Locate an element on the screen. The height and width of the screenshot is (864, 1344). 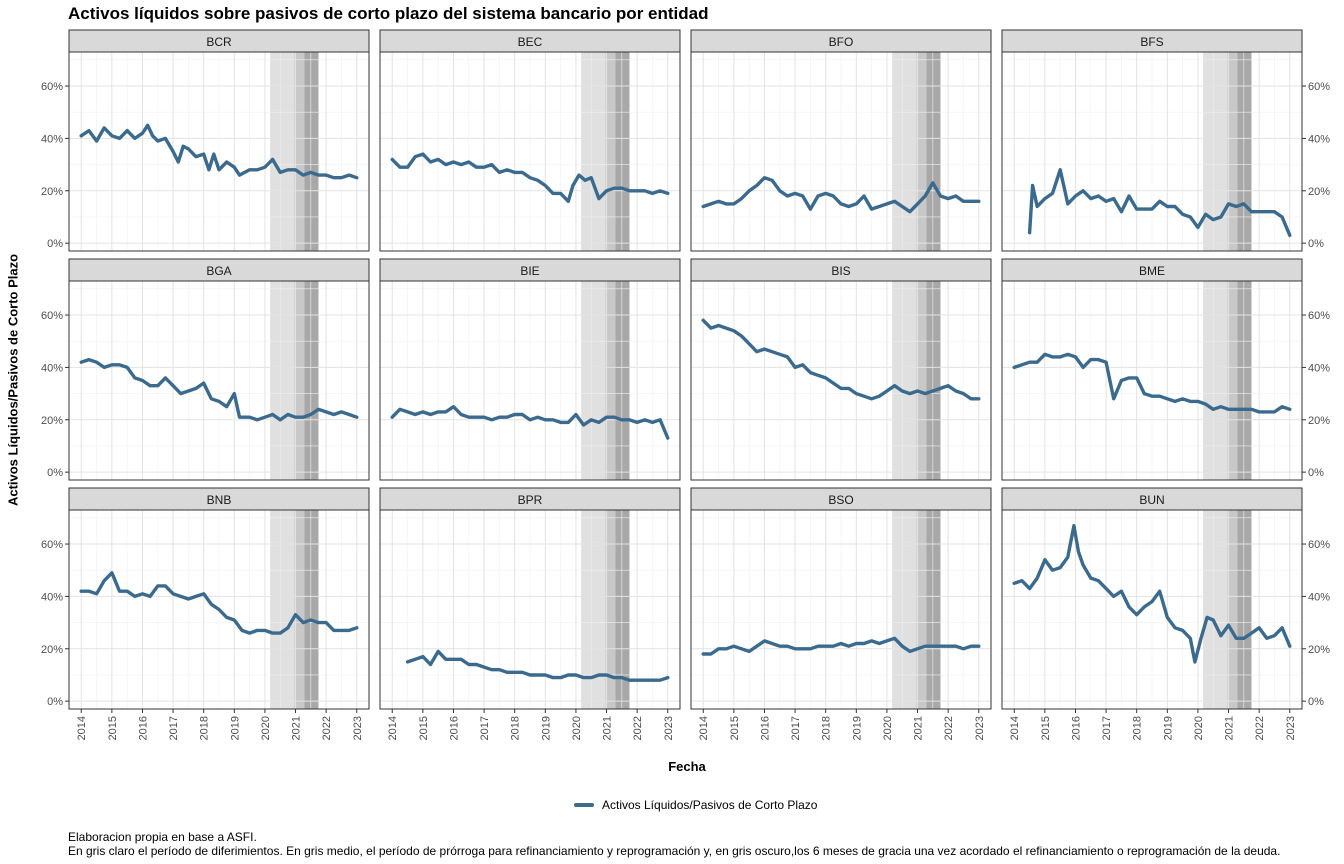
panel-bfo: BFO is located at coordinates (841, 140).